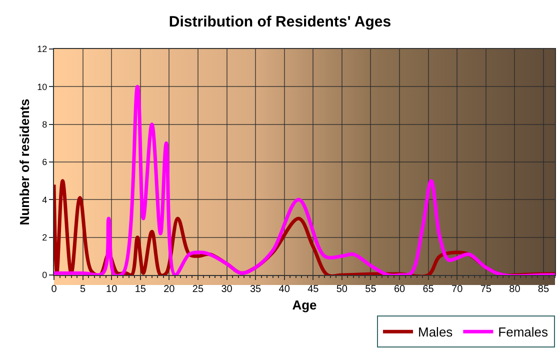 The height and width of the screenshot is (353, 560). What do you see at coordinates (227, 289) in the screenshot?
I see `x-tick-label: 30` at bounding box center [227, 289].